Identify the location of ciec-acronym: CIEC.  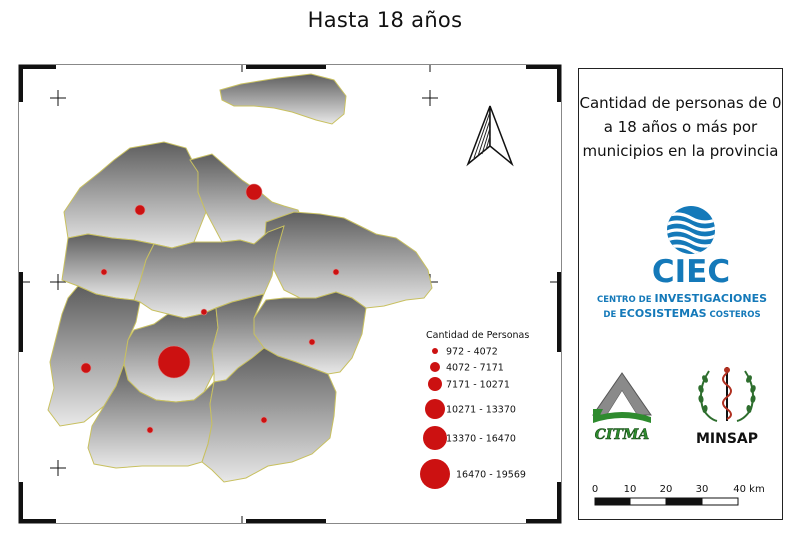
(691, 272).